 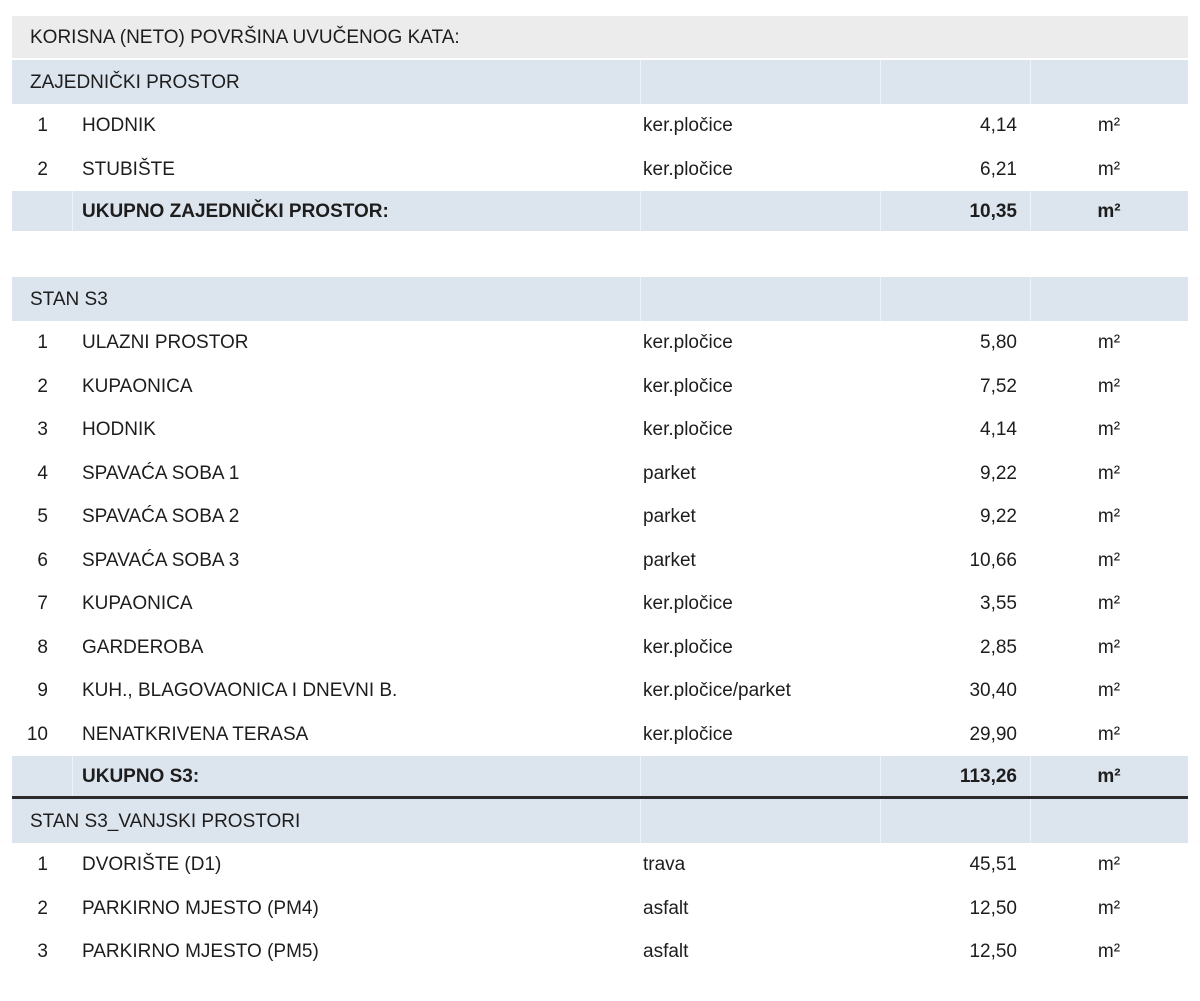 What do you see at coordinates (993, 211) in the screenshot?
I see `total-area-cell: 10,35` at bounding box center [993, 211].